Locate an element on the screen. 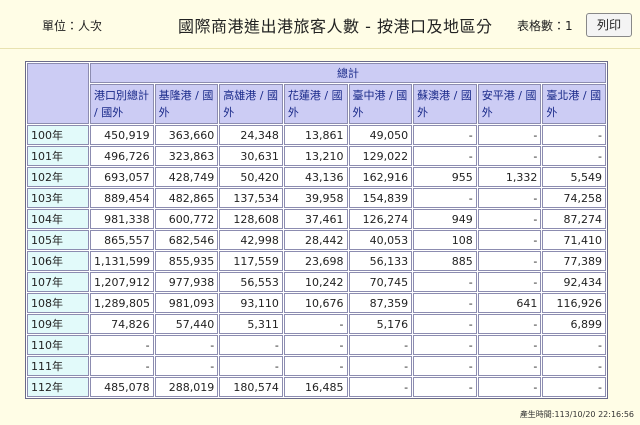  data-cell: 57,440 is located at coordinates (186, 324).